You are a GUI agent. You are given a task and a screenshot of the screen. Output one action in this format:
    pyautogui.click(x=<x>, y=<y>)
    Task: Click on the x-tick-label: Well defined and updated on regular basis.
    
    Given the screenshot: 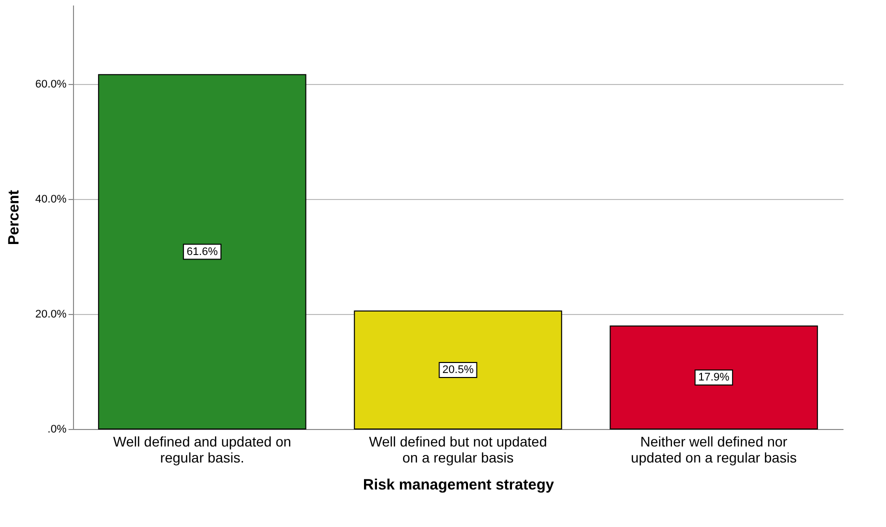 What is the action you would take?
    pyautogui.click(x=202, y=450)
    